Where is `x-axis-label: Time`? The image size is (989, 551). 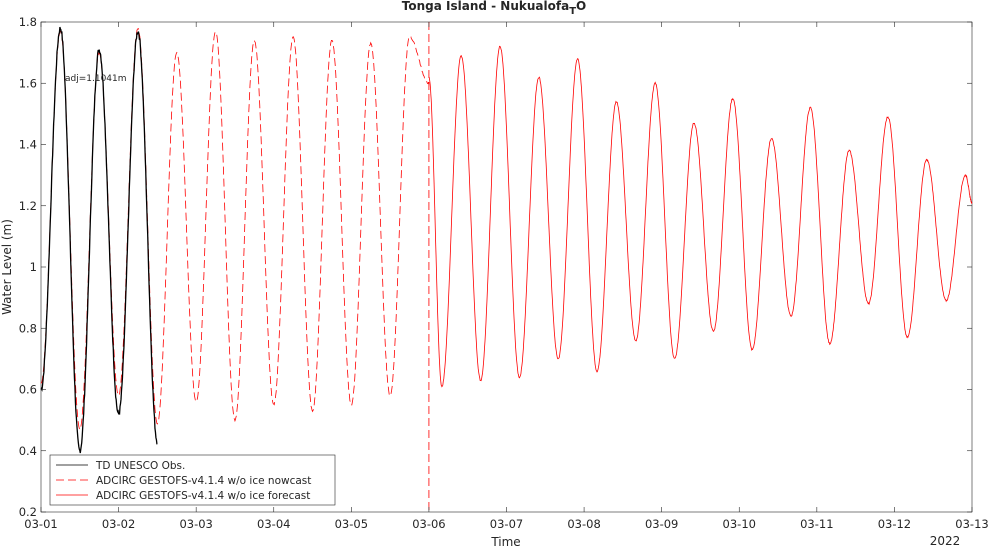
x-axis-label: Time is located at coordinates (505, 541).